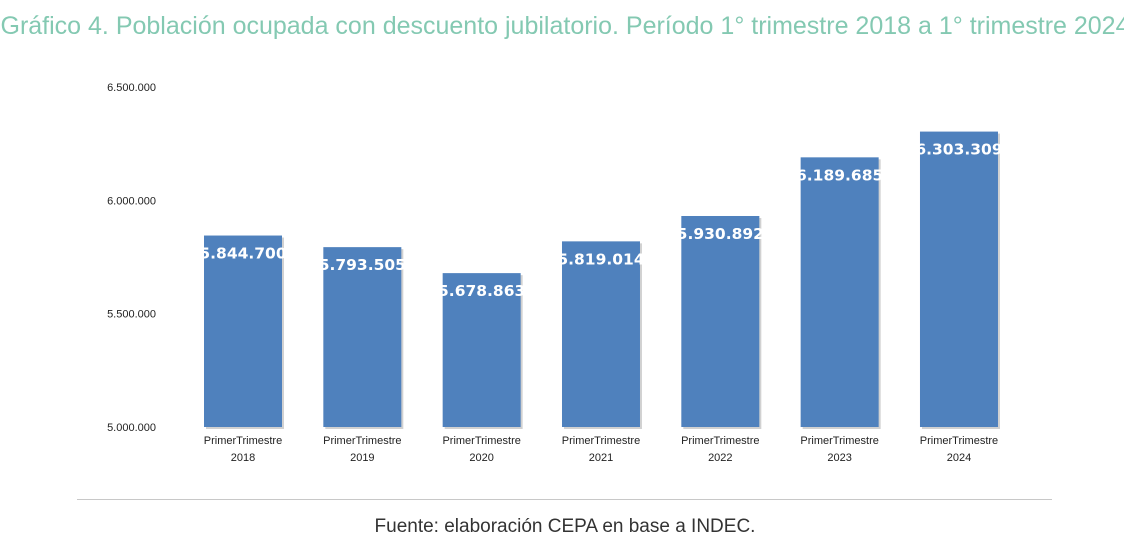  Describe the element at coordinates (131, 428) in the screenshot. I see `y-tick-label: 5.000.000` at that location.